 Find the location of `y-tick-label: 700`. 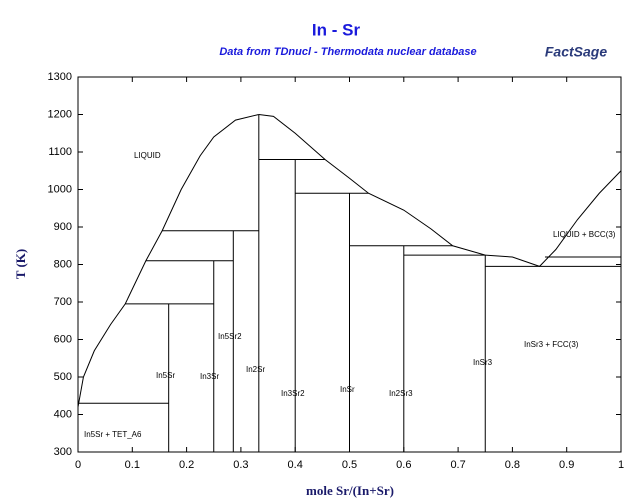

y-tick-label: 700 is located at coordinates (63, 302).